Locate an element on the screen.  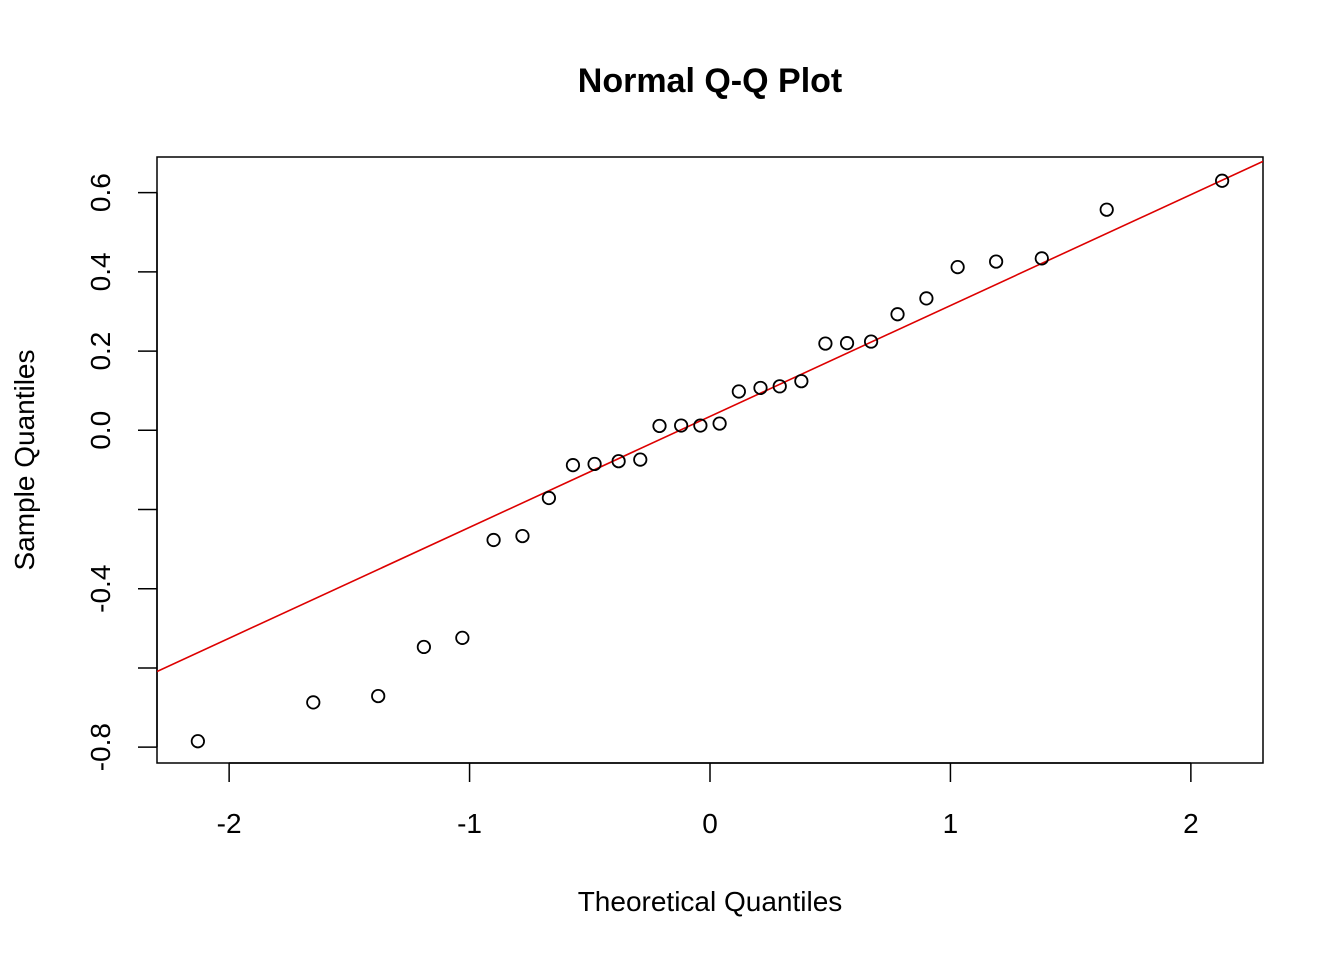
y-tick-label: 0.4 is located at coordinates (100, 271).